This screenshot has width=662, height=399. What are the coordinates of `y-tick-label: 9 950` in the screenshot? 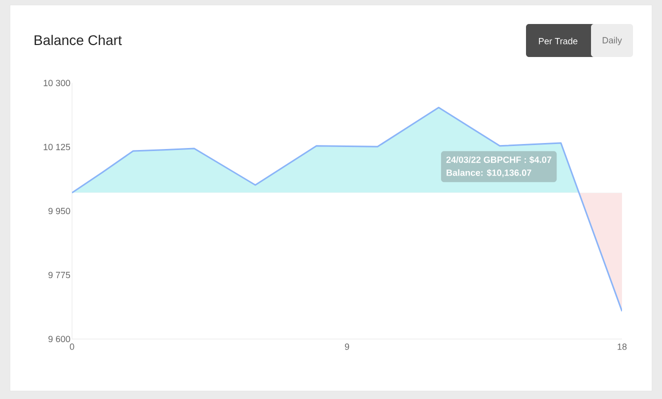 It's located at (59, 211).